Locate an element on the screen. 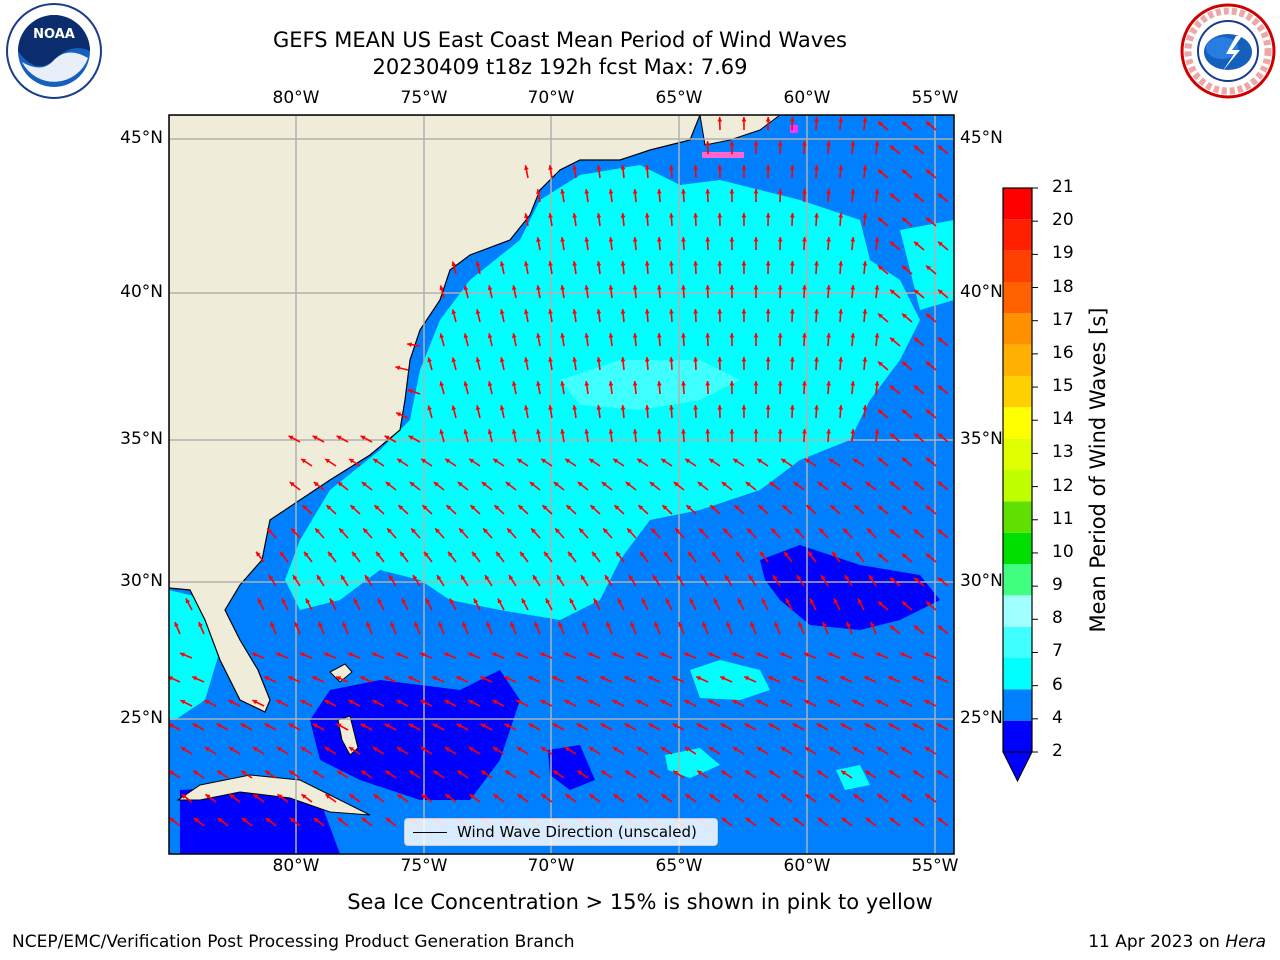 This screenshot has height=960, width=1280. lat-label-left: 25°N is located at coordinates (141, 718).